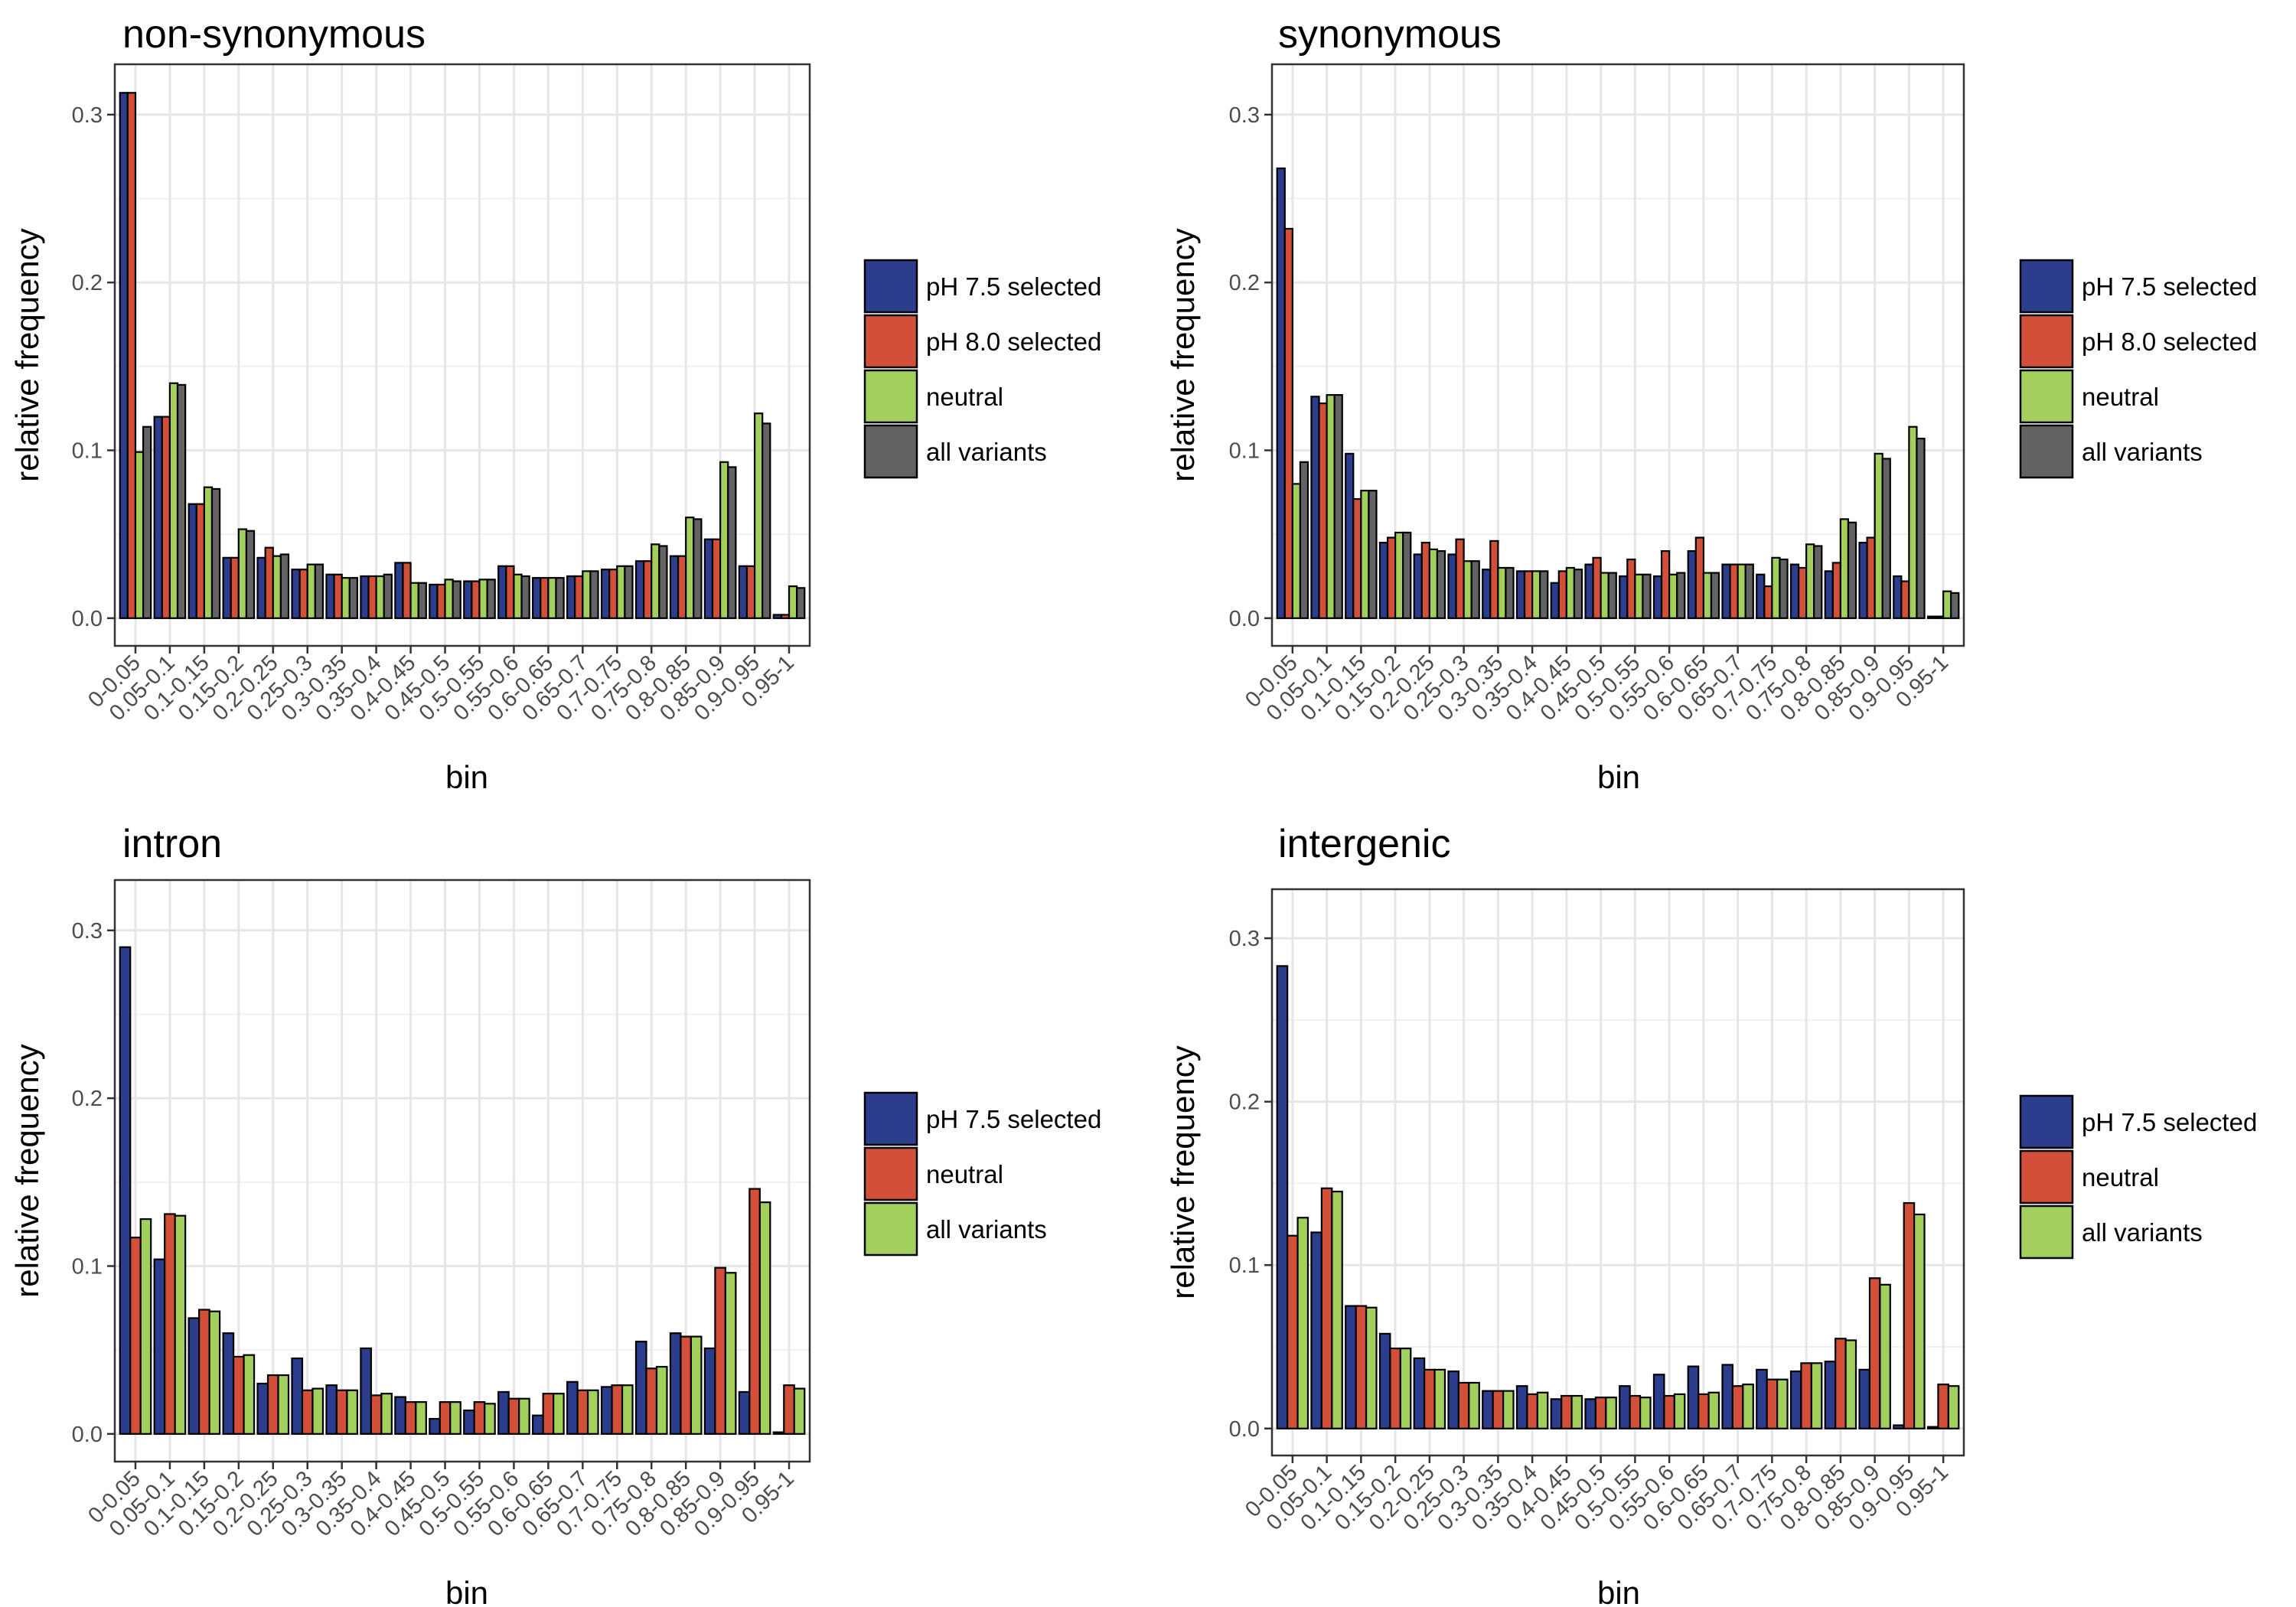 The image size is (2296, 1607). What do you see at coordinates (964, 1174) in the screenshot?
I see `legend-label: neutral` at bounding box center [964, 1174].